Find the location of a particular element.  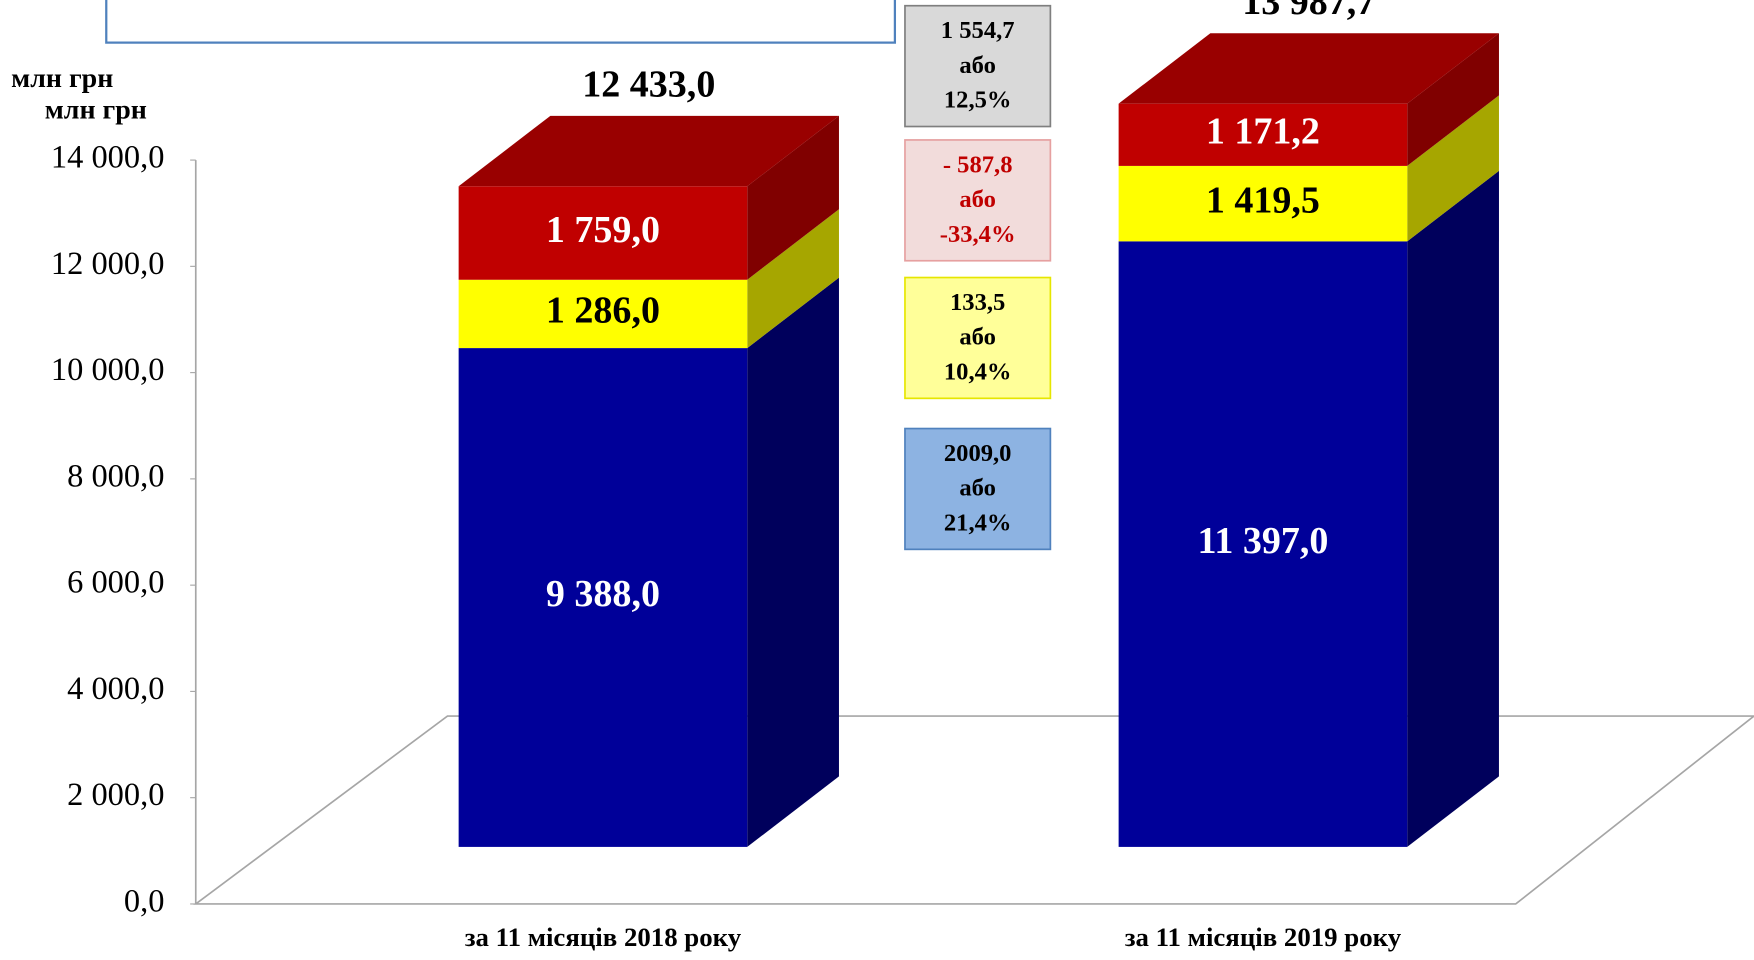

y-tick-label: 10 000,0 is located at coordinates (108, 370).